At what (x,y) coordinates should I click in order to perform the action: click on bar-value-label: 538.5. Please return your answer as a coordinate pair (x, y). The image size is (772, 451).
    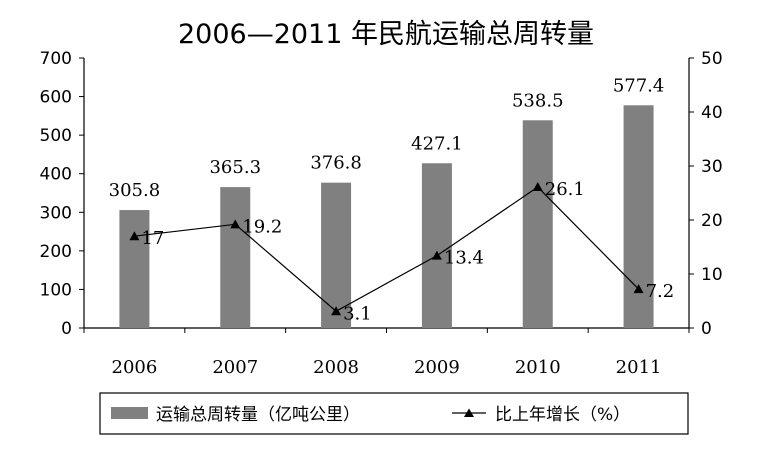
    Looking at the image, I should click on (538, 100).